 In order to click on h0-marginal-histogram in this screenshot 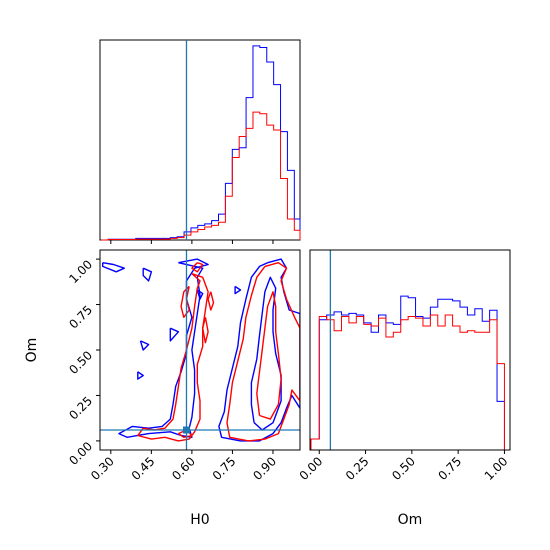, I will do `click(200, 141)`.